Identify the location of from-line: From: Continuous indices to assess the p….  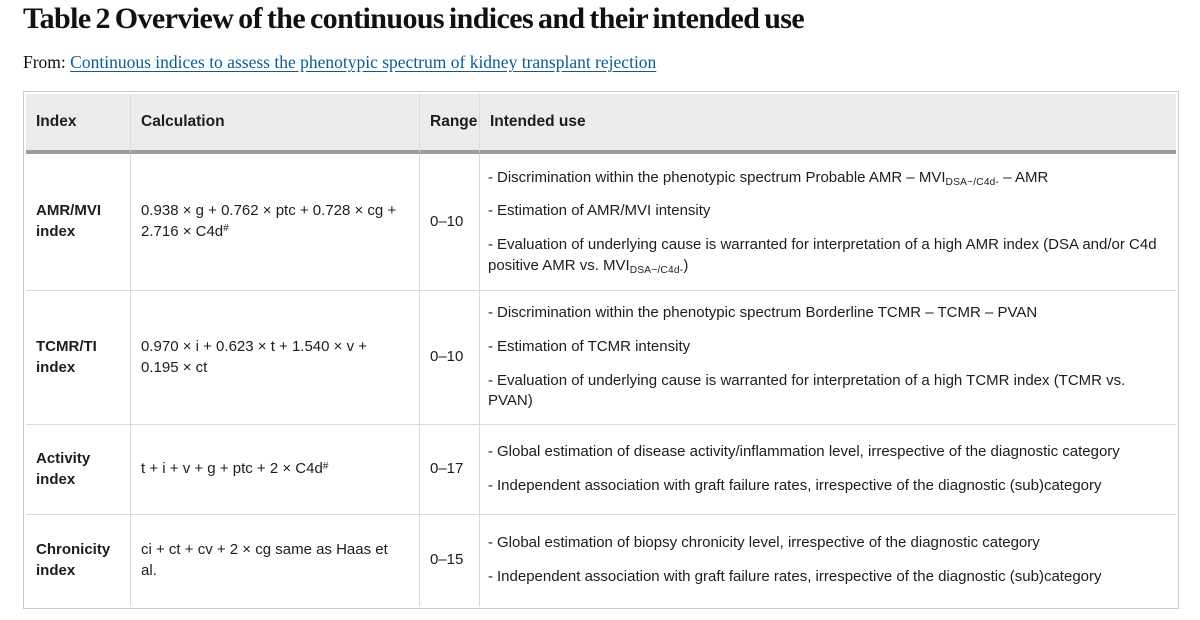
(600, 62).